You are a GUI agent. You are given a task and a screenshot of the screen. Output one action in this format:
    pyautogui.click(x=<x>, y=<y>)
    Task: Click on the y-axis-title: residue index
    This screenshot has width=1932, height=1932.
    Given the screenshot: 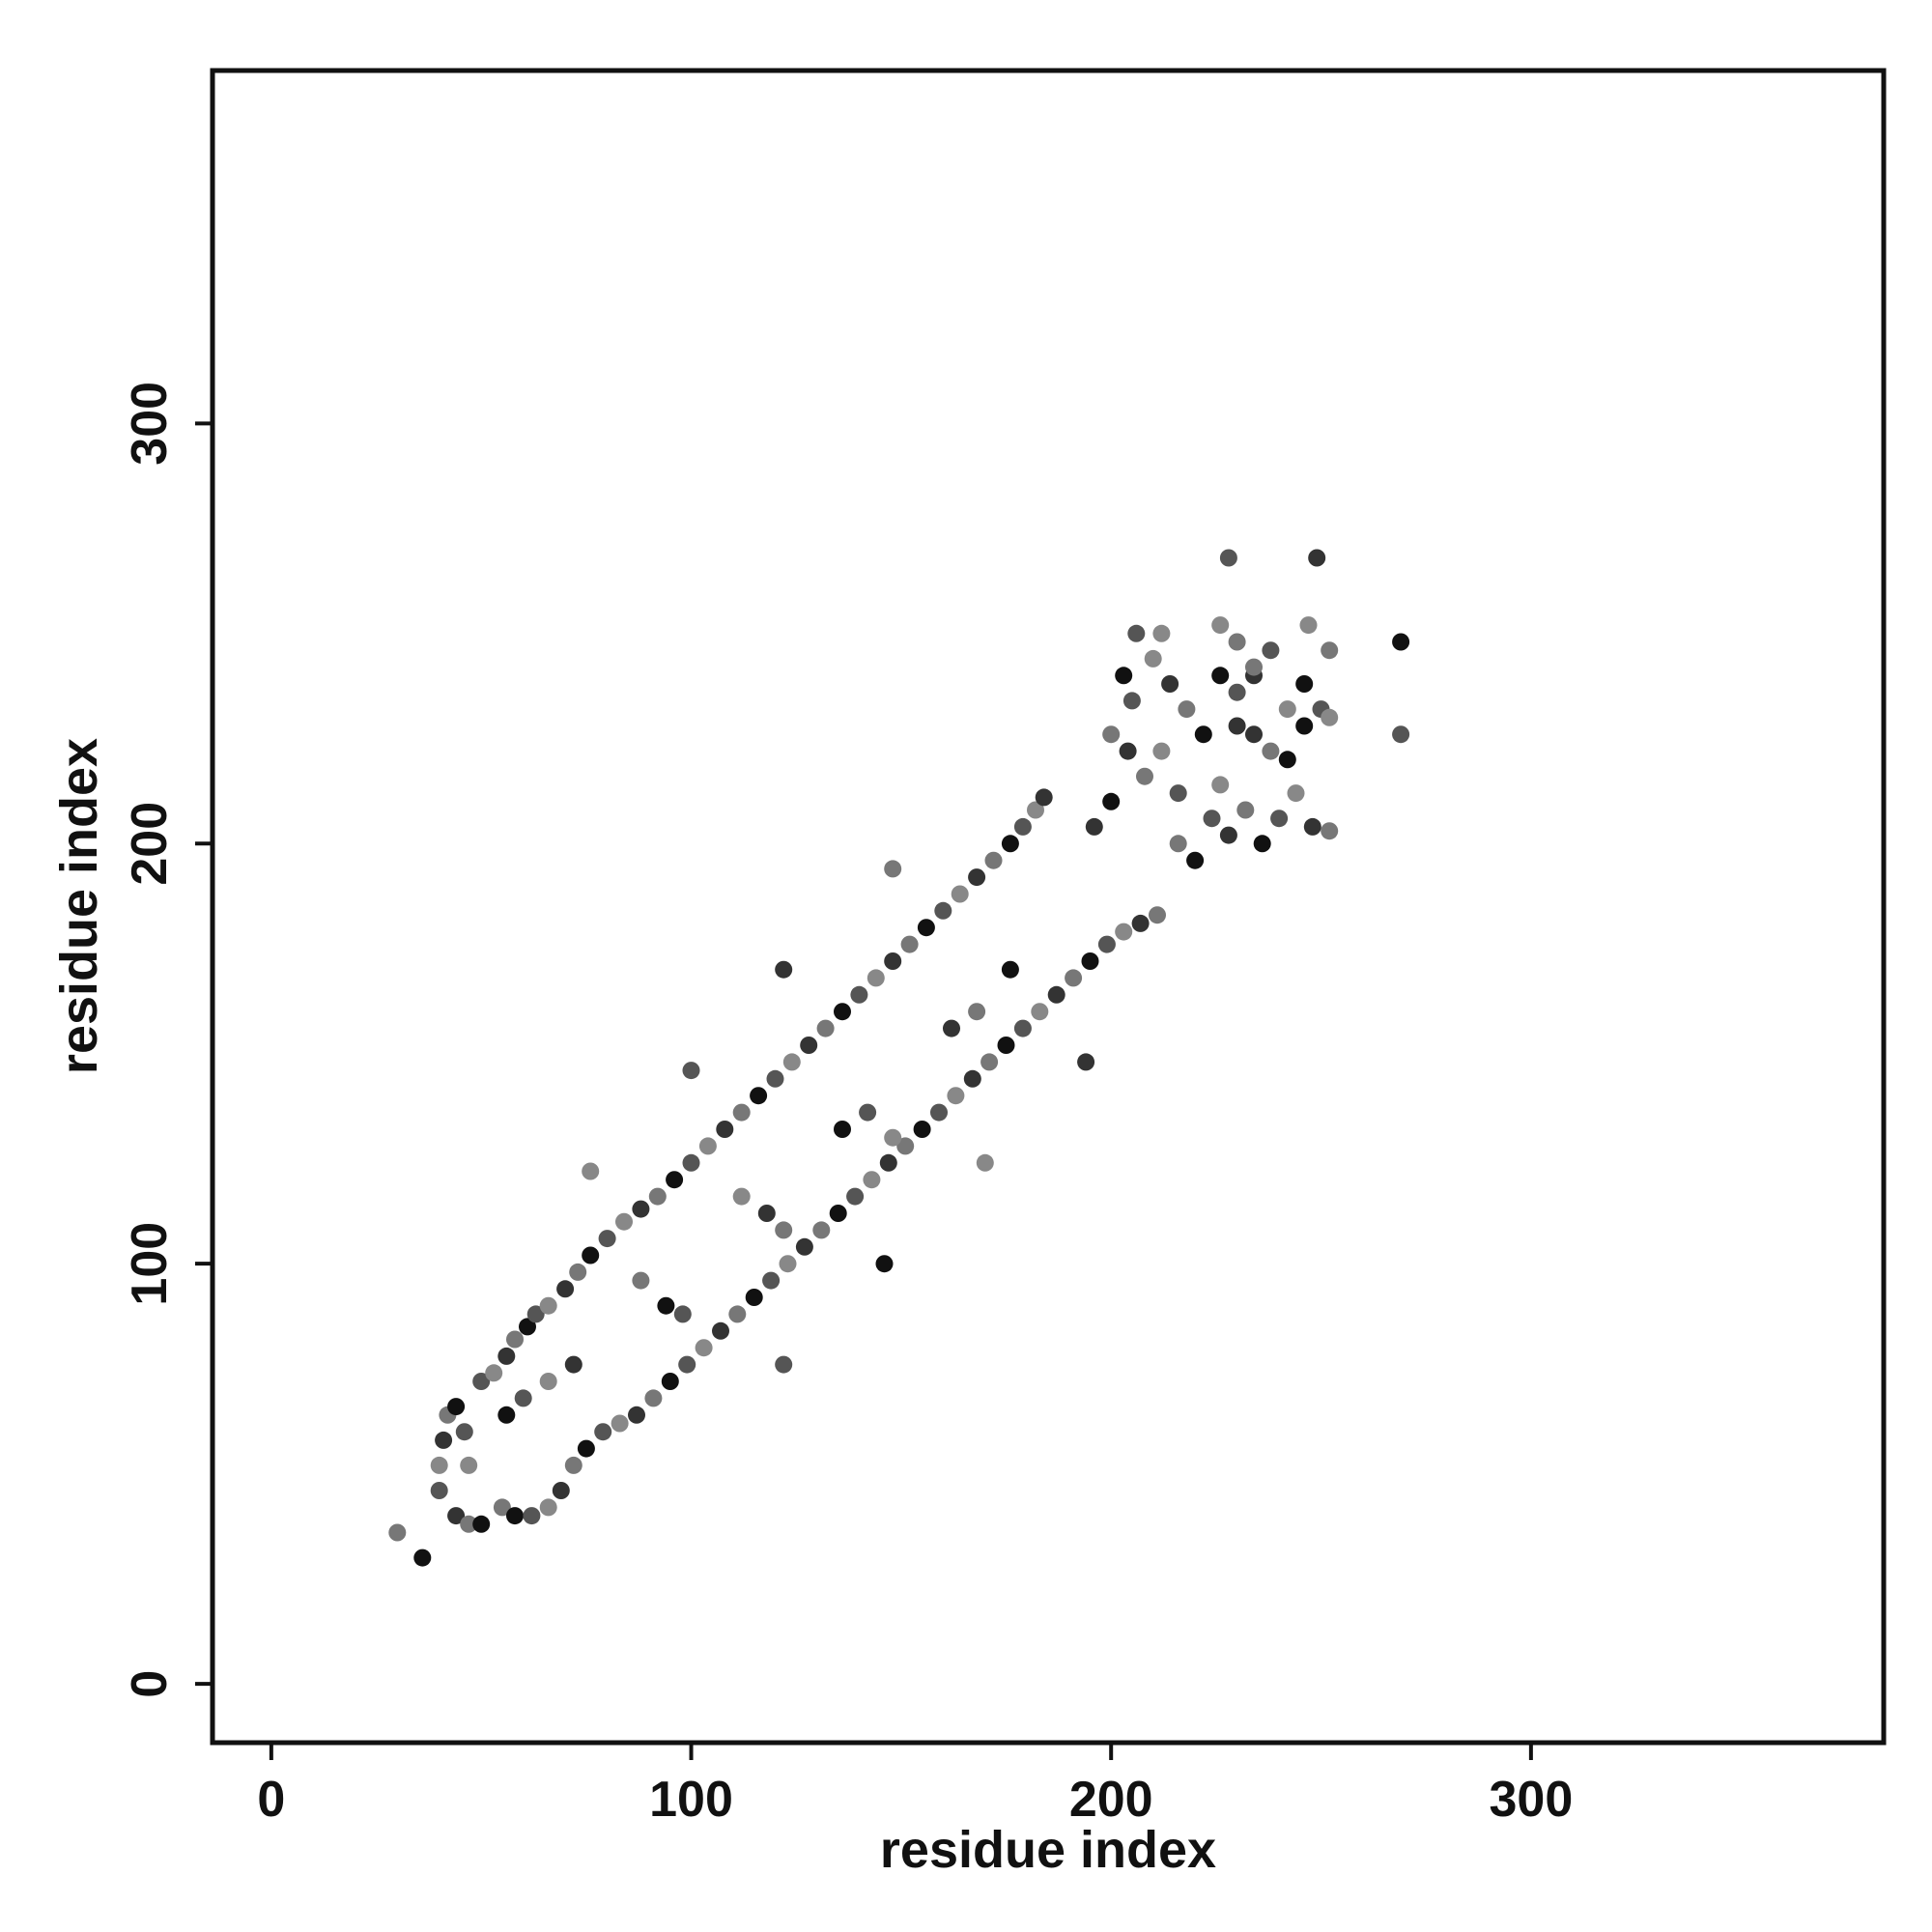 What is the action you would take?
    pyautogui.click(x=79, y=906)
    